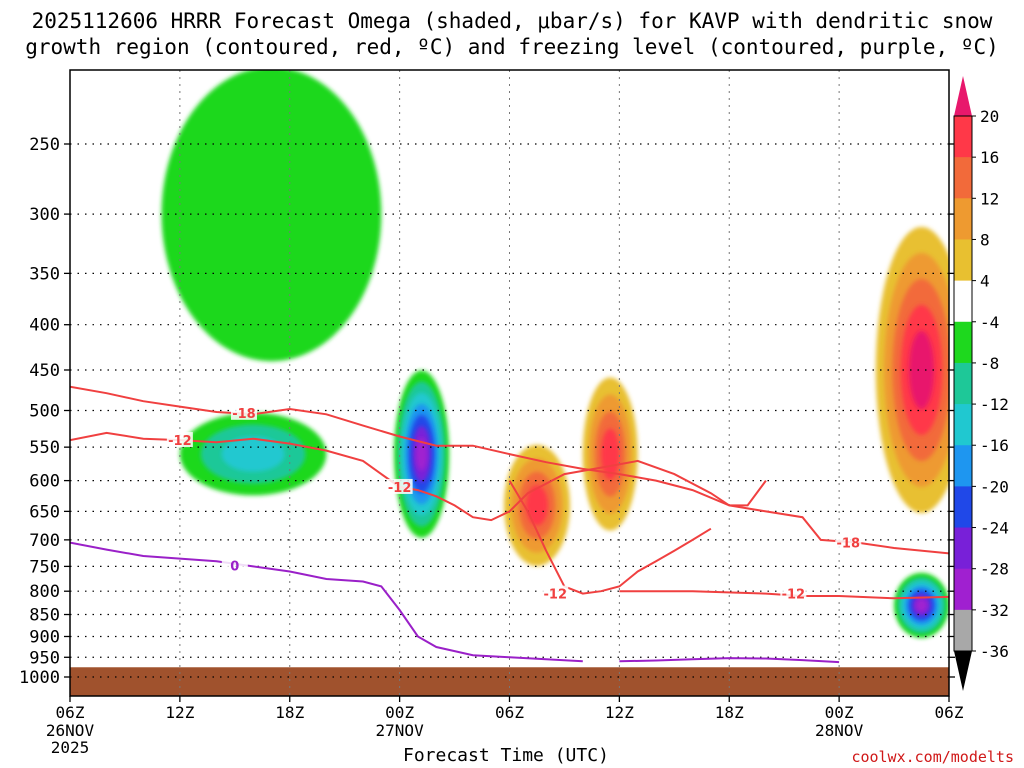 The image size is (1024, 768). I want to click on x-tick-sublabel-18-0: 27NOV, so click(400, 730).